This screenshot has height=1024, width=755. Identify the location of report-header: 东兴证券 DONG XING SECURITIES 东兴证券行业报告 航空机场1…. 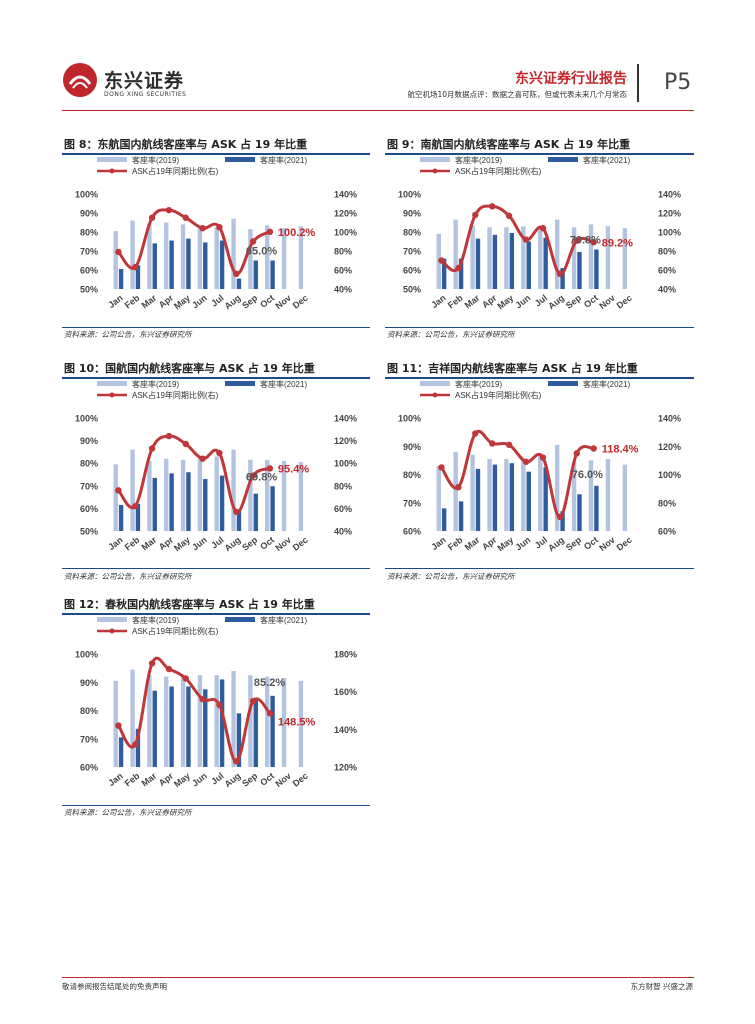
(377, 60).